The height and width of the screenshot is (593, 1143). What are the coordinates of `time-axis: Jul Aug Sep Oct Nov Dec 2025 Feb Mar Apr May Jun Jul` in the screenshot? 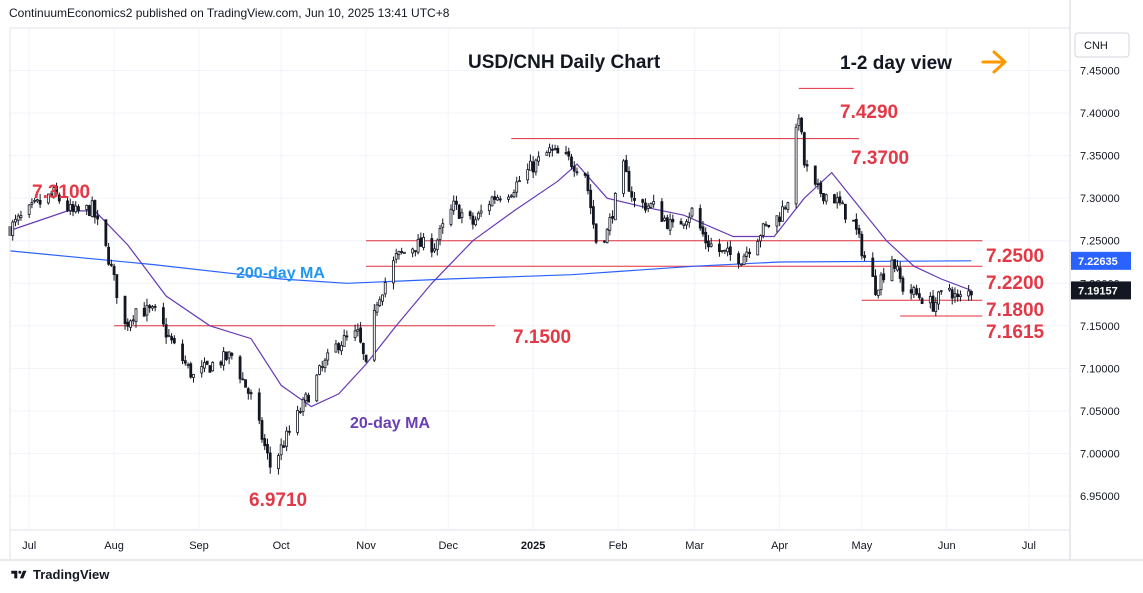 It's located at (529, 546).